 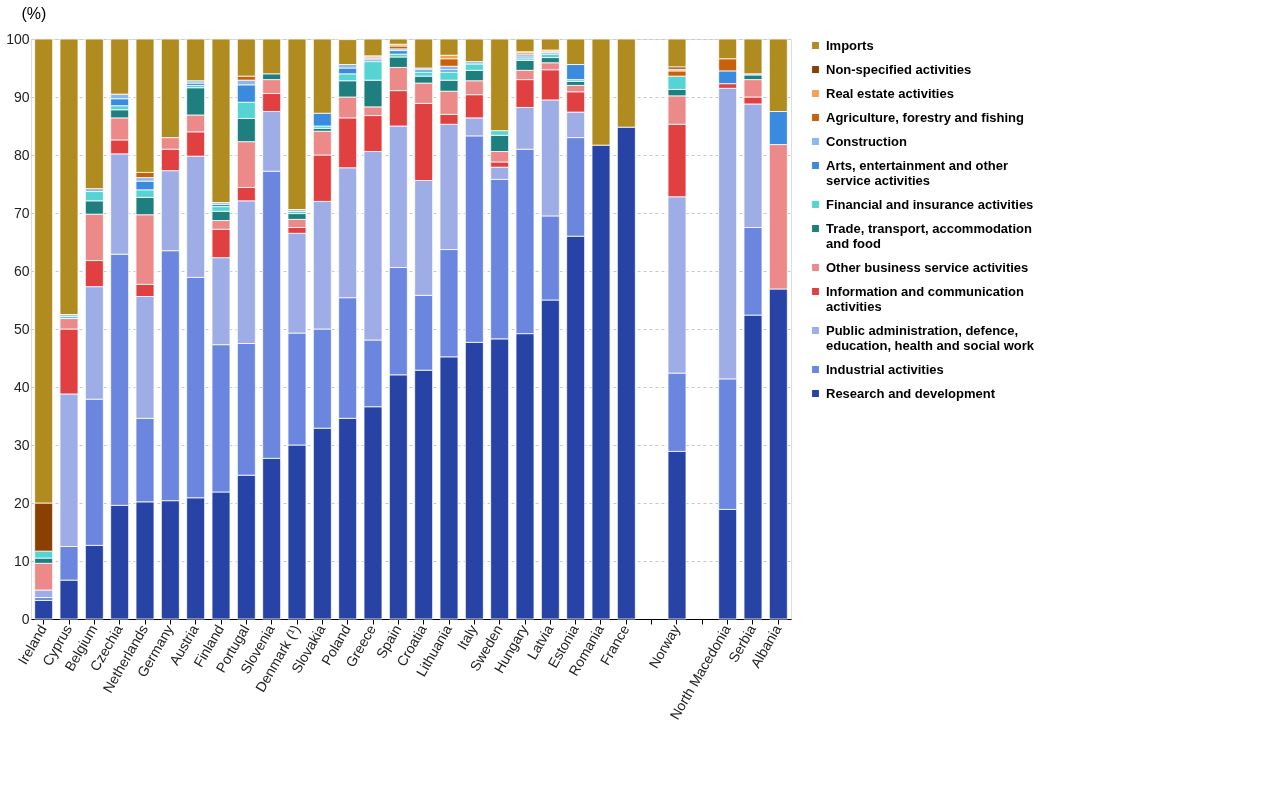 What do you see at coordinates (21, 212) in the screenshot?
I see `y-tick-label: 70` at bounding box center [21, 212].